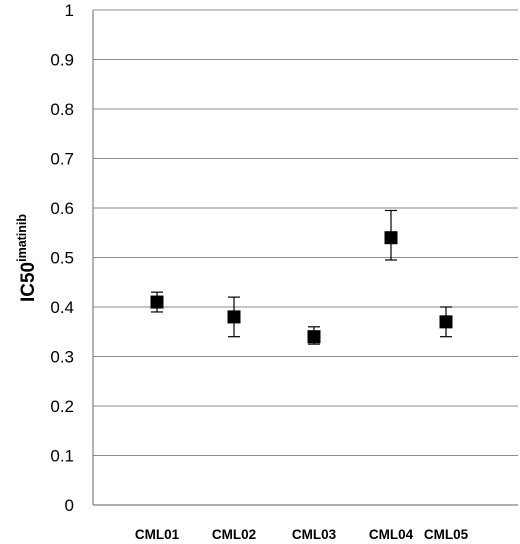  Describe the element at coordinates (62, 159) in the screenshot. I see `y-tick-label: 0.7` at that location.